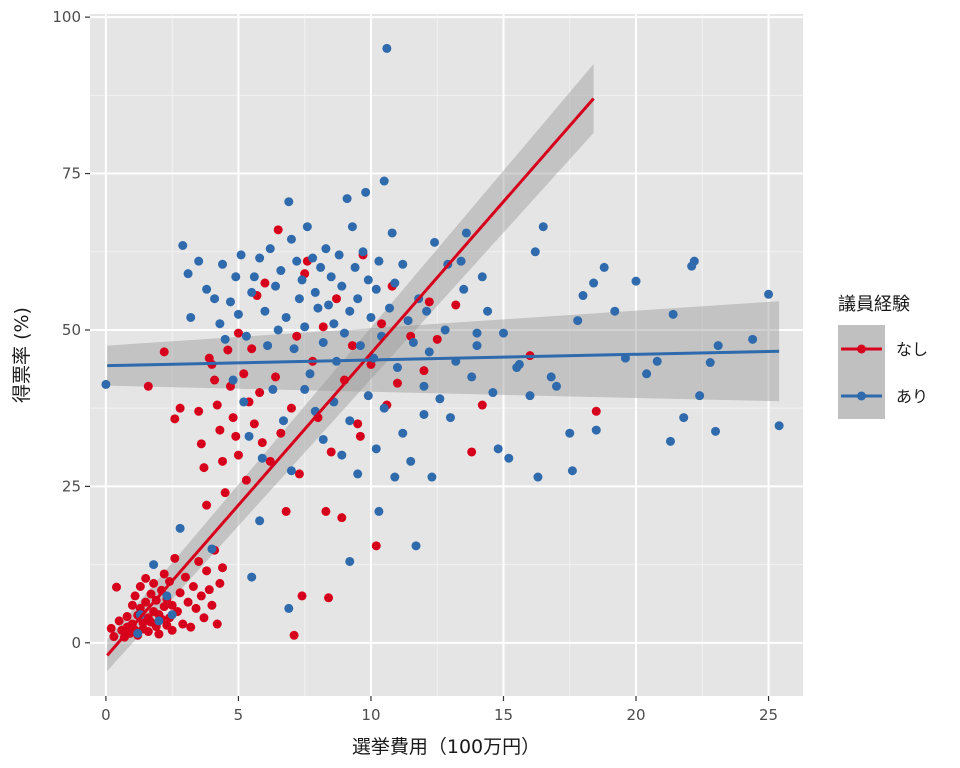  What do you see at coordinates (71, 174) in the screenshot?
I see `y-tick-label: 75` at bounding box center [71, 174].